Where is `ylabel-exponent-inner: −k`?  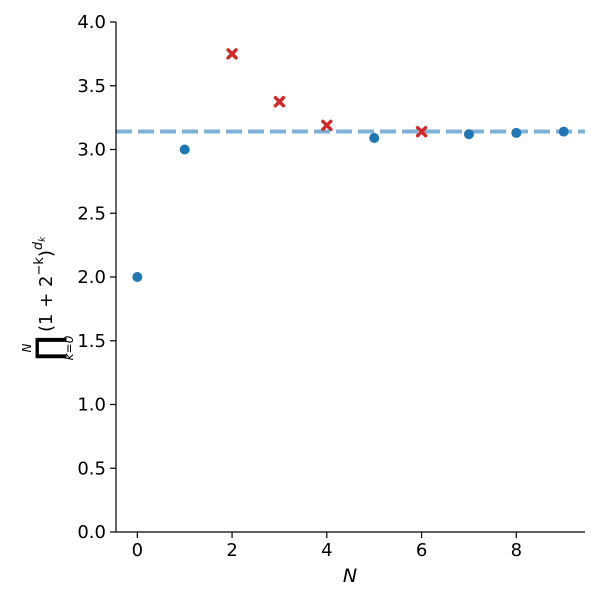 ylabel-exponent-inner: −k is located at coordinates (39, 266).